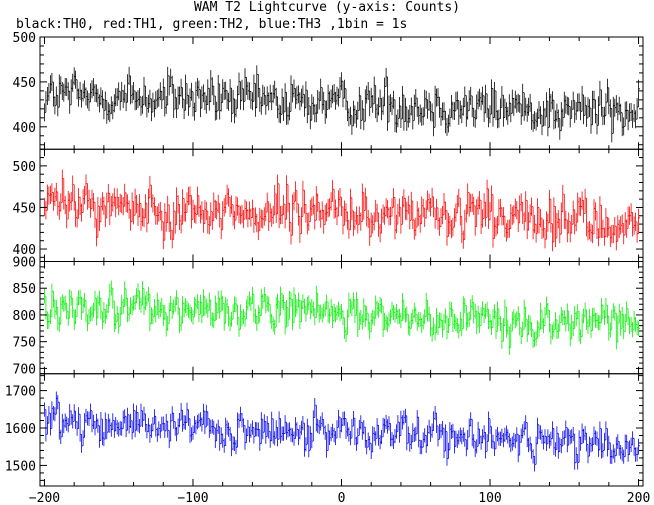 The height and width of the screenshot is (505, 654). Describe the element at coordinates (24, 128) in the screenshot. I see `y-tick-label-TH0: 400` at that location.